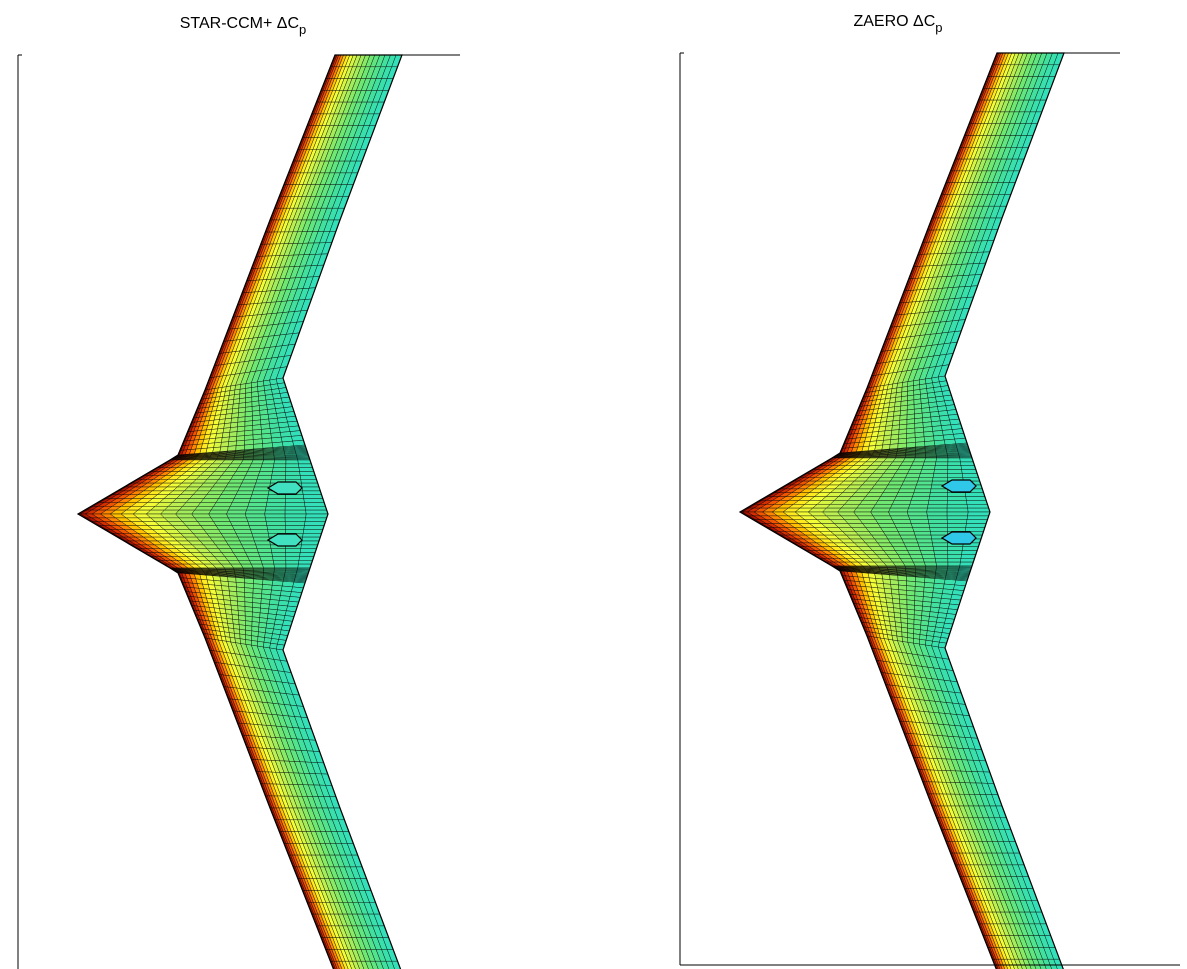  What do you see at coordinates (938, 27) in the screenshot?
I see `title-subscript: p` at bounding box center [938, 27].